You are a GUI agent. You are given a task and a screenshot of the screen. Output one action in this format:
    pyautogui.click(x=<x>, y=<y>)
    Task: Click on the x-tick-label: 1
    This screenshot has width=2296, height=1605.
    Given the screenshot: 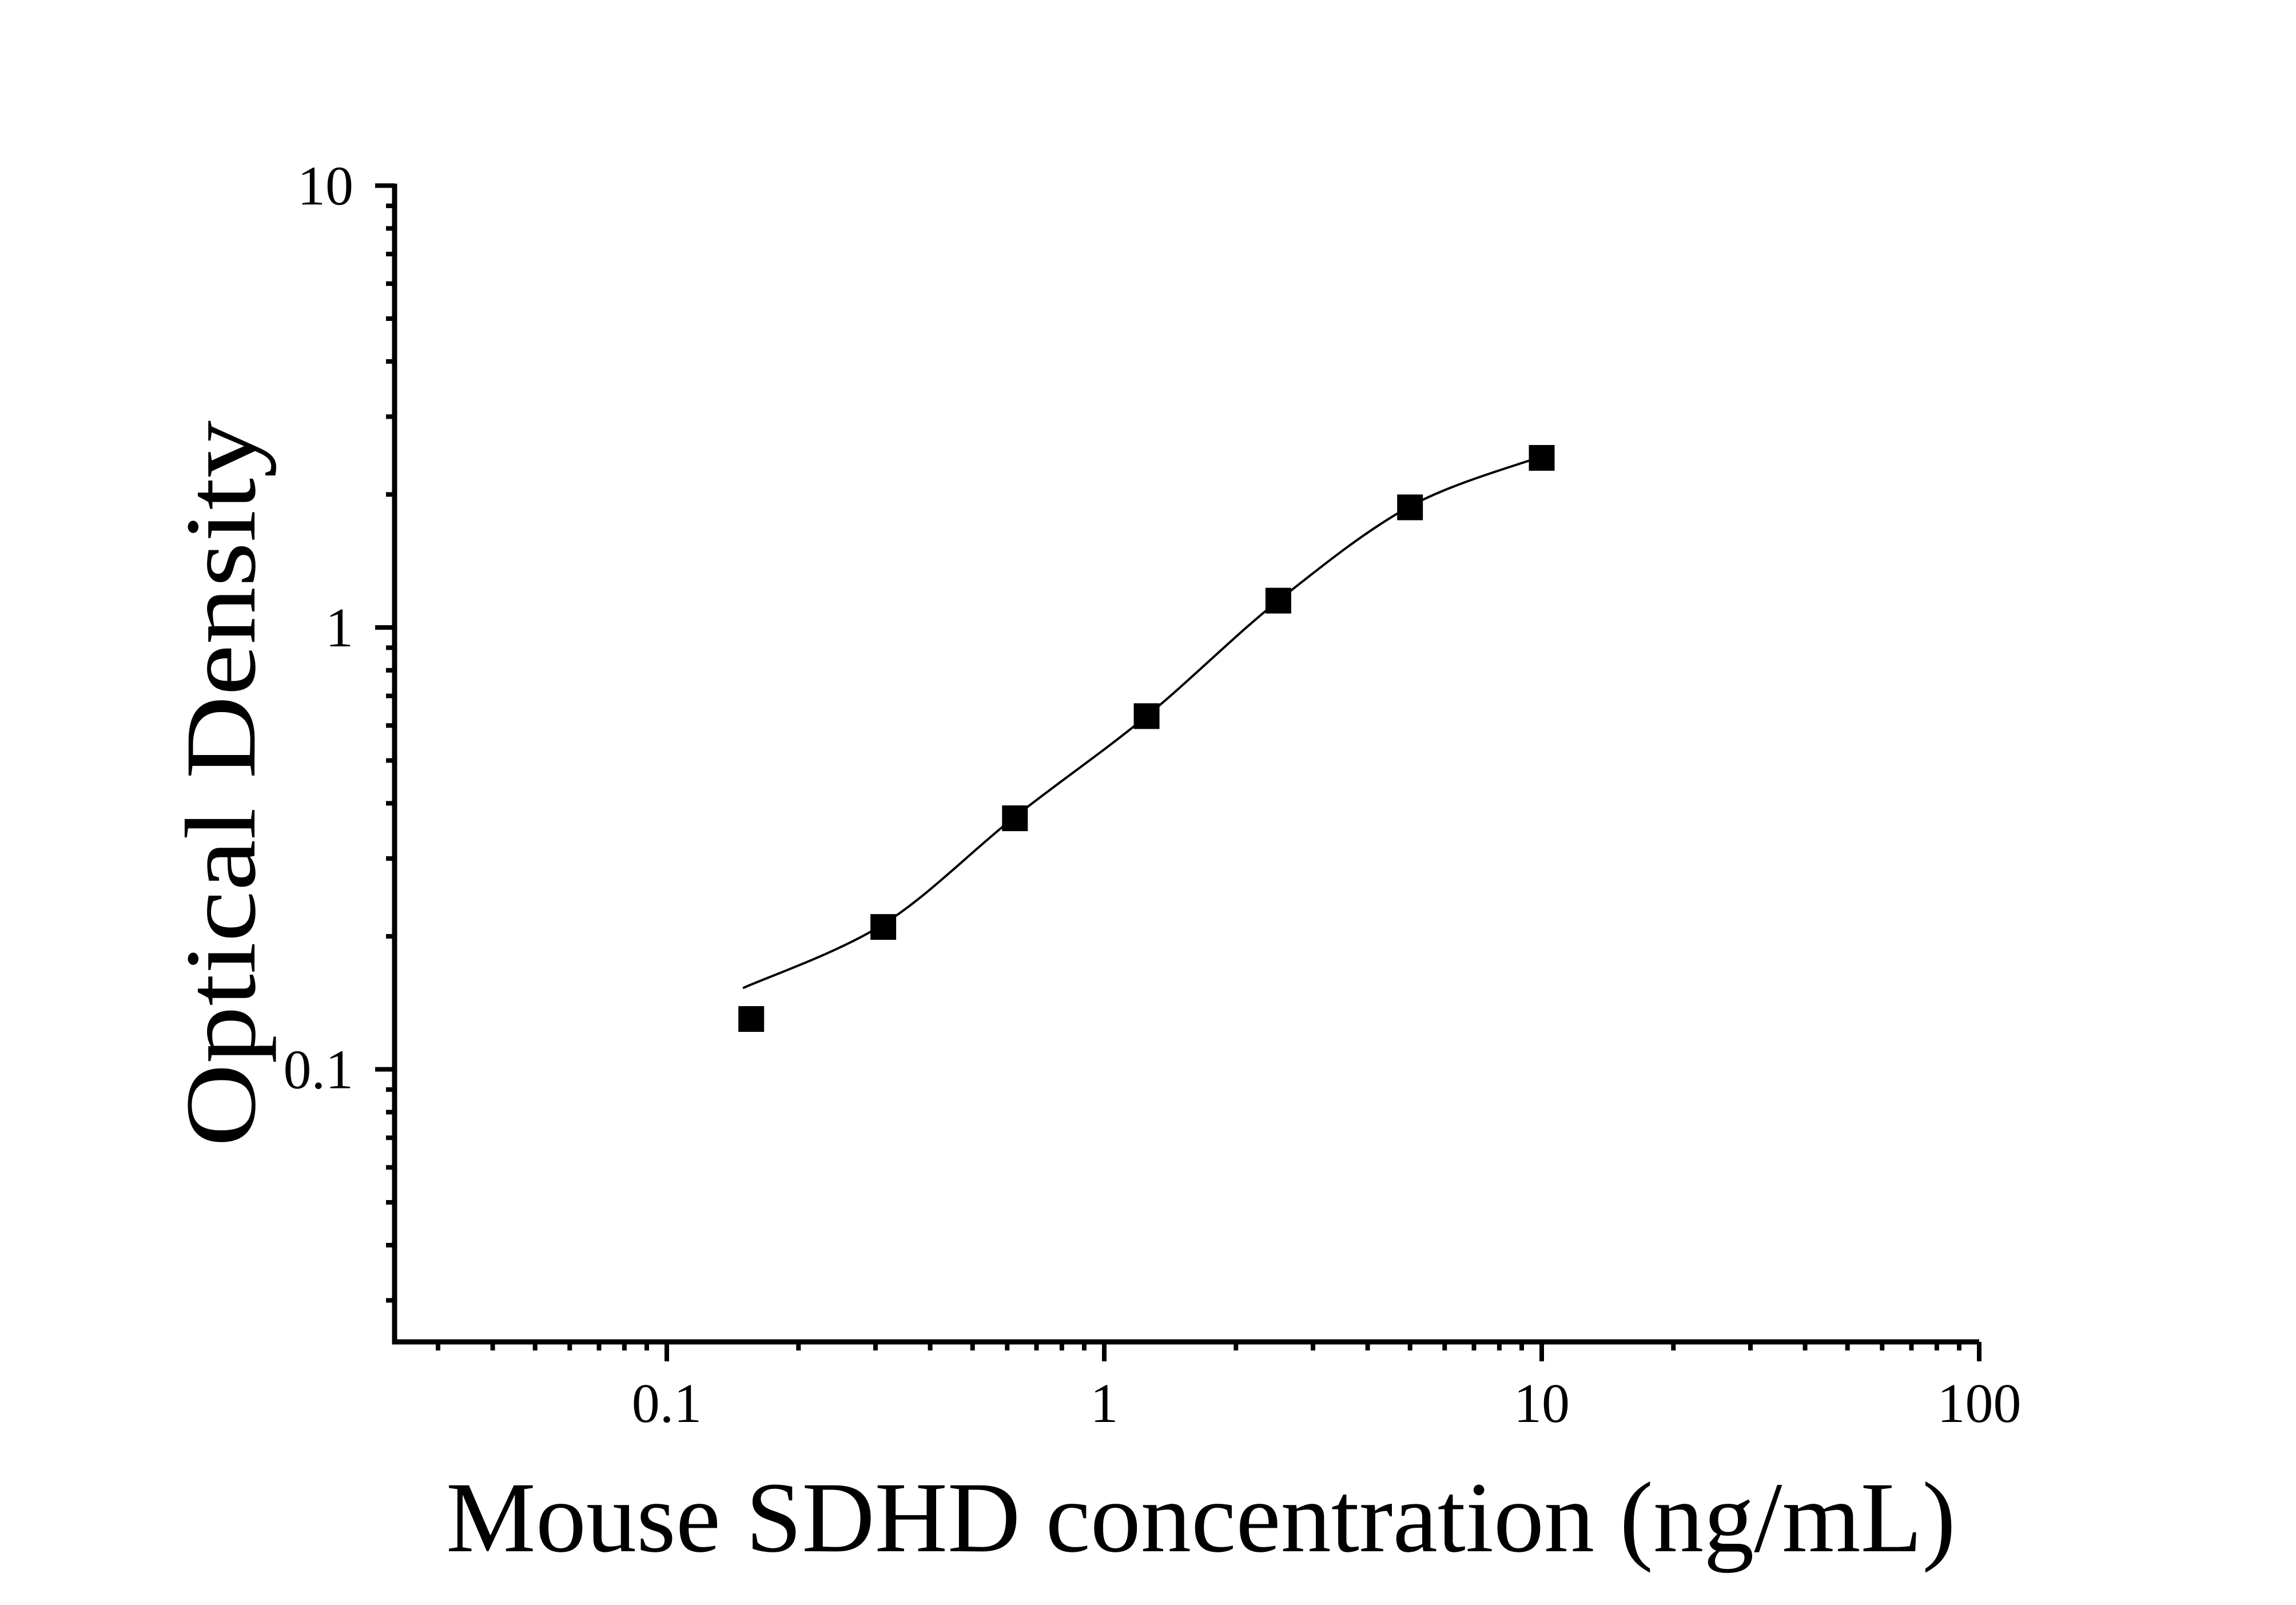 What is the action you would take?
    pyautogui.click(x=1105, y=1404)
    